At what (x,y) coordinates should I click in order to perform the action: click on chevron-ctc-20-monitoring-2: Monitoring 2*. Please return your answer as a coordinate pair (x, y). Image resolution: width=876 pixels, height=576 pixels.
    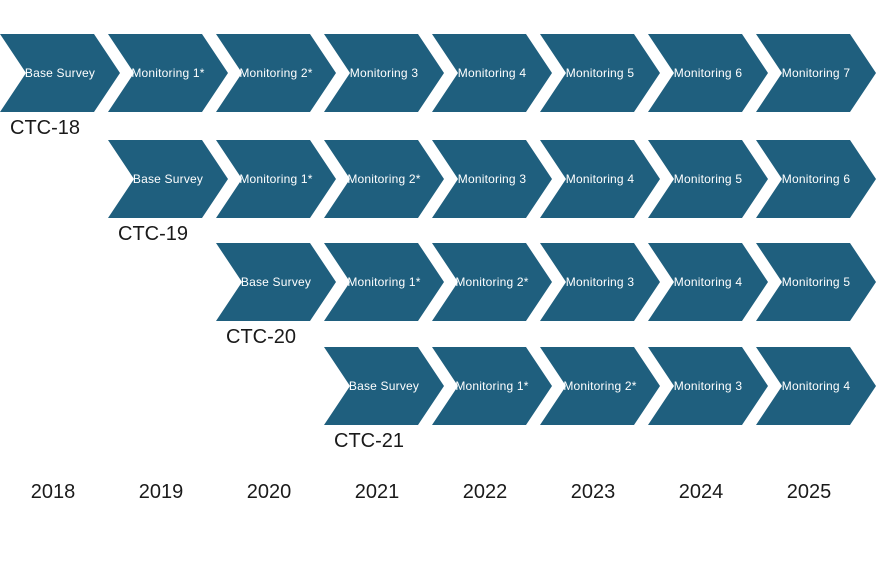
    Looking at the image, I should click on (492, 282).